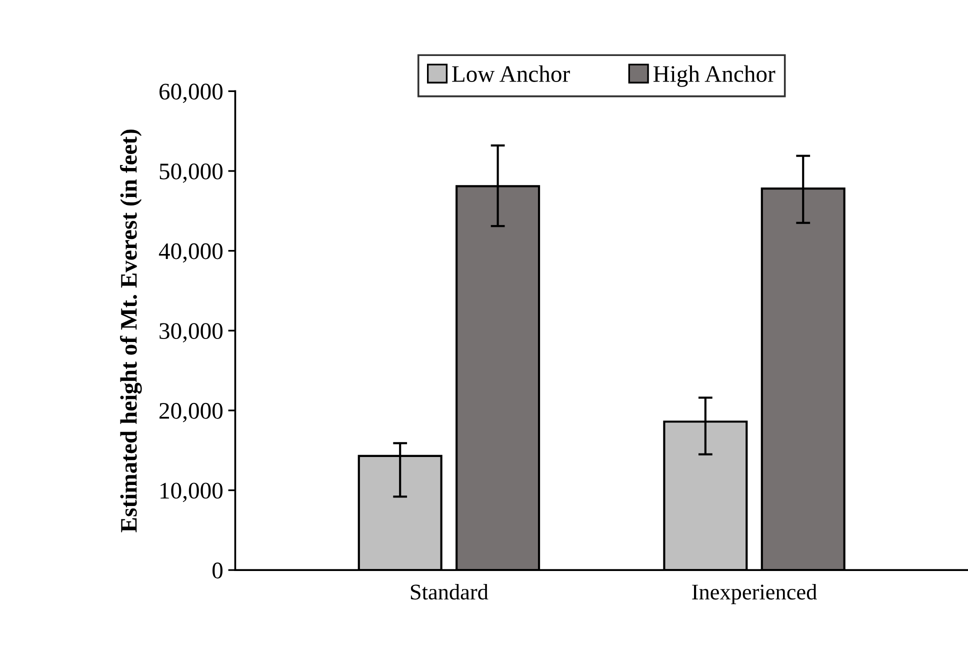 Image resolution: width=968 pixels, height=656 pixels. What do you see at coordinates (191, 332) in the screenshot?
I see `y-tick-label: 30,000` at bounding box center [191, 332].